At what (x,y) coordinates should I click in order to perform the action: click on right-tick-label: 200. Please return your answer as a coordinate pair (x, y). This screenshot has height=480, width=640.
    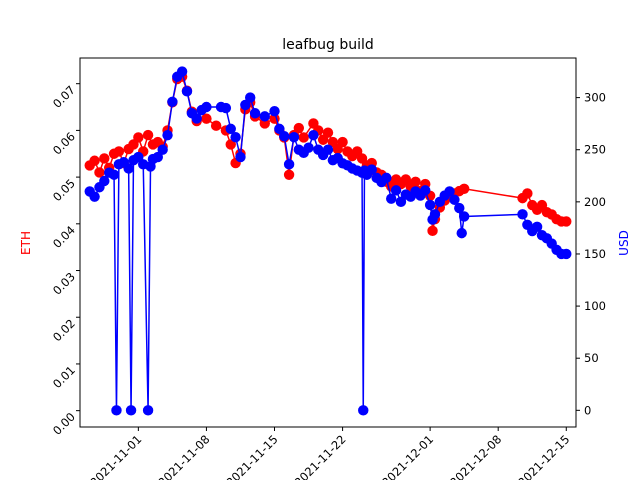
    Looking at the image, I should click on (595, 202).